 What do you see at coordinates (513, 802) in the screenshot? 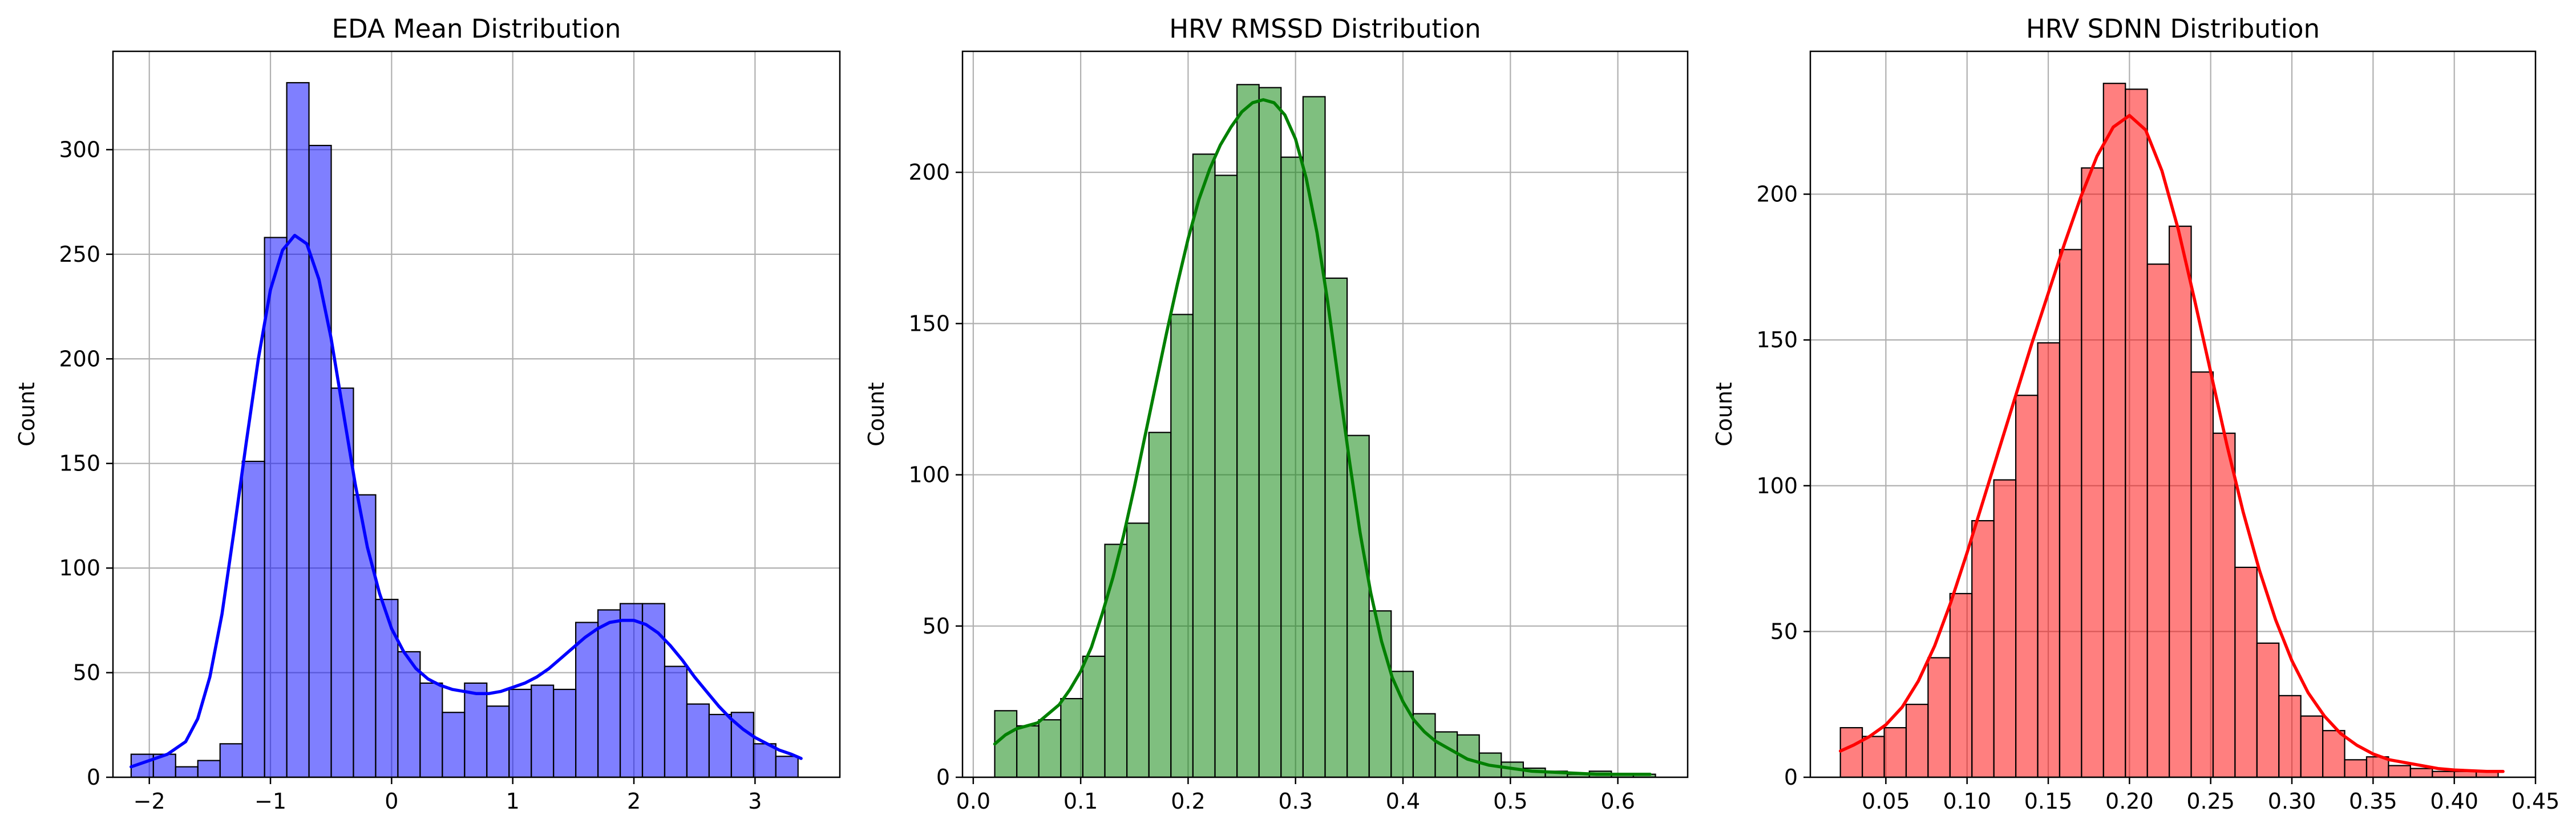
I see `x-tick-label: 1` at bounding box center [513, 802].